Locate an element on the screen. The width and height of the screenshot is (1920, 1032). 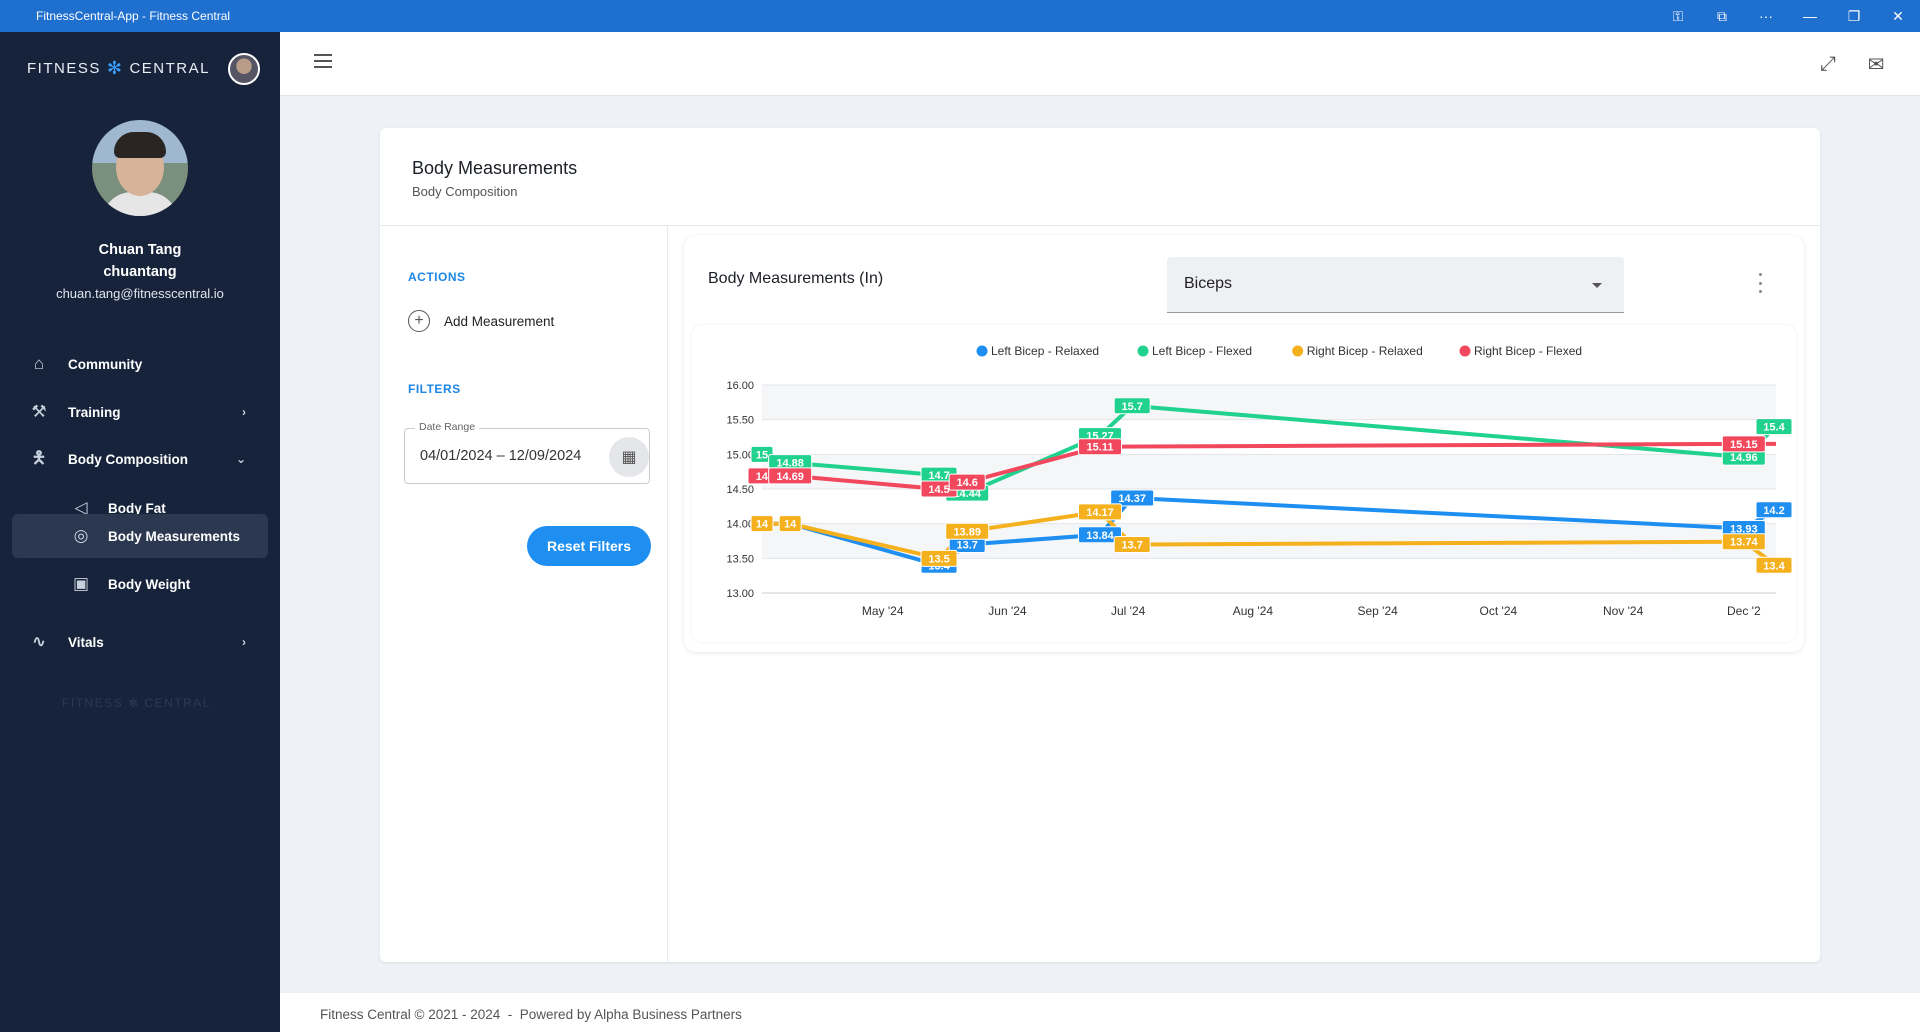
y-tick-label: 14.00 is located at coordinates (740, 525).